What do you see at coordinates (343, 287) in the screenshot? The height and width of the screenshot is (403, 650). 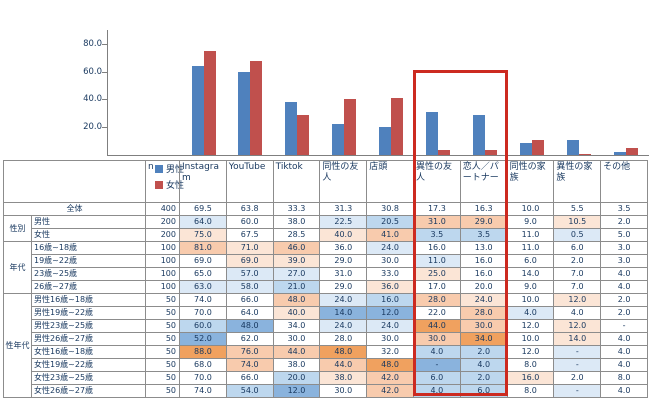 I see `value-cell: 29.0` at bounding box center [343, 287].